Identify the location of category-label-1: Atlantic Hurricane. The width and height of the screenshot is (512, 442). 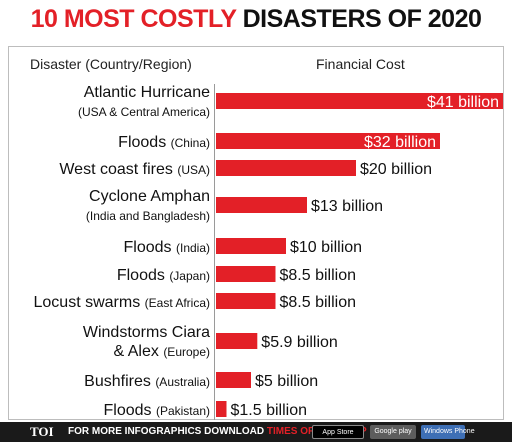
(147, 92).